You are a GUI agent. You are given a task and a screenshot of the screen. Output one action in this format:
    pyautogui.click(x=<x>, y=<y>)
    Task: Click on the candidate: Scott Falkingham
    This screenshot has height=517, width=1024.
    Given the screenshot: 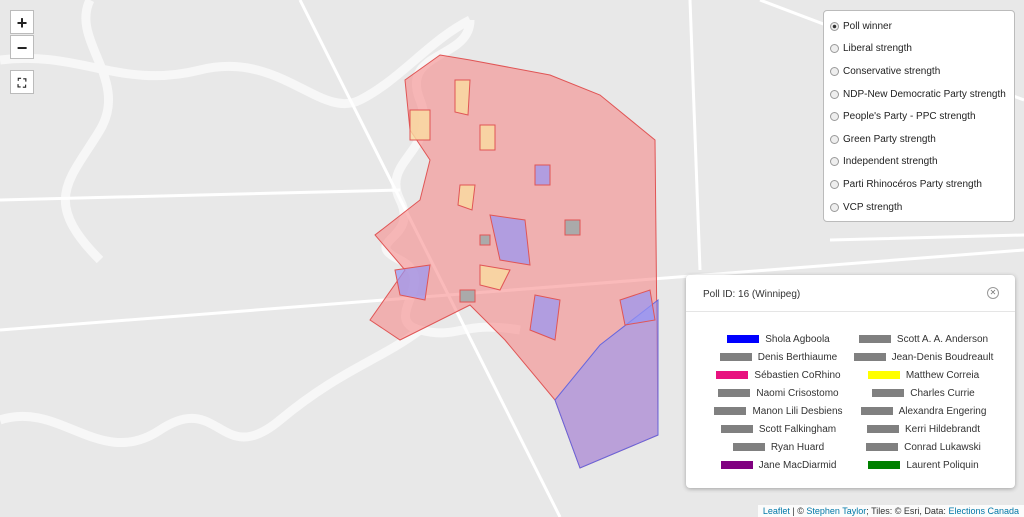 What is the action you would take?
    pyautogui.click(x=778, y=429)
    